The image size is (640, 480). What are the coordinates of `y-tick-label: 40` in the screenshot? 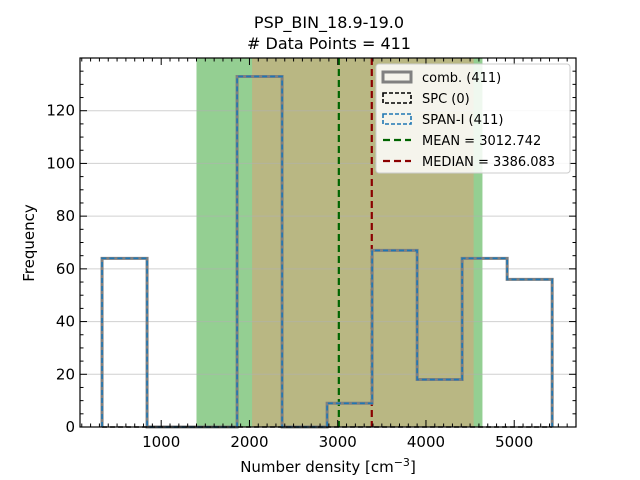 It's located at (65, 322).